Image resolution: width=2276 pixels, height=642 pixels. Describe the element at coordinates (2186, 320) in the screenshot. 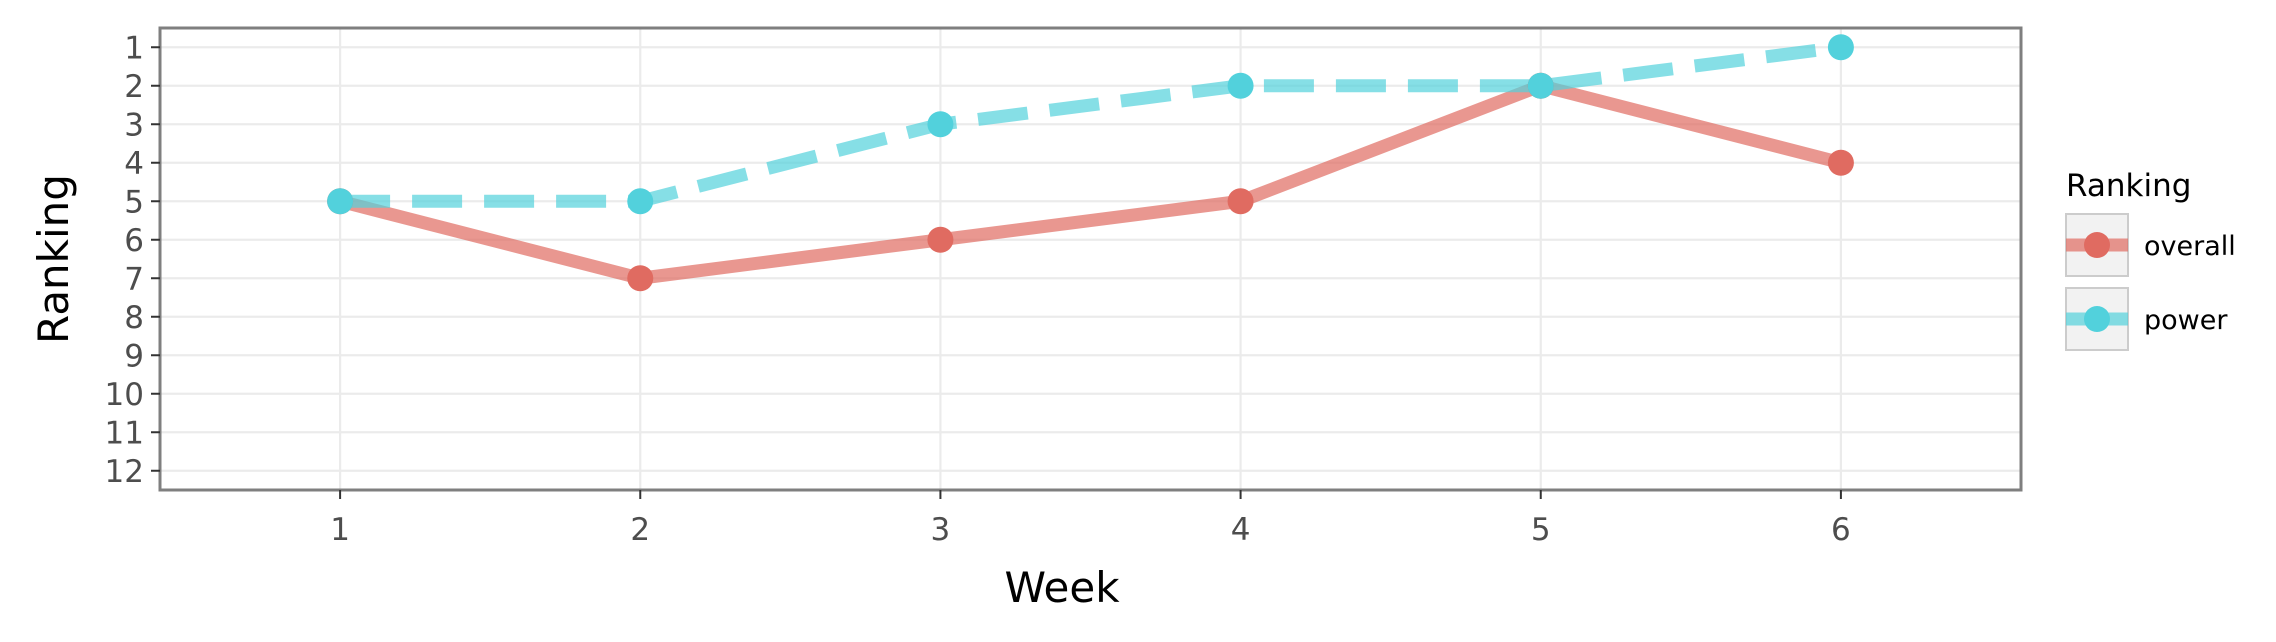

I see `legend-label: power` at that location.